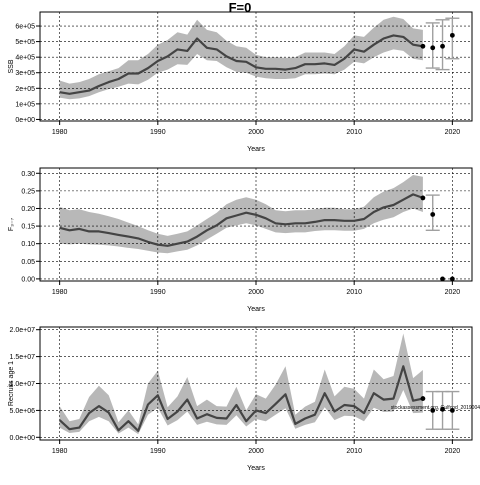  What do you see at coordinates (28, 244) in the screenshot?
I see `y-tick-label: 0.10` at bounding box center [28, 244].